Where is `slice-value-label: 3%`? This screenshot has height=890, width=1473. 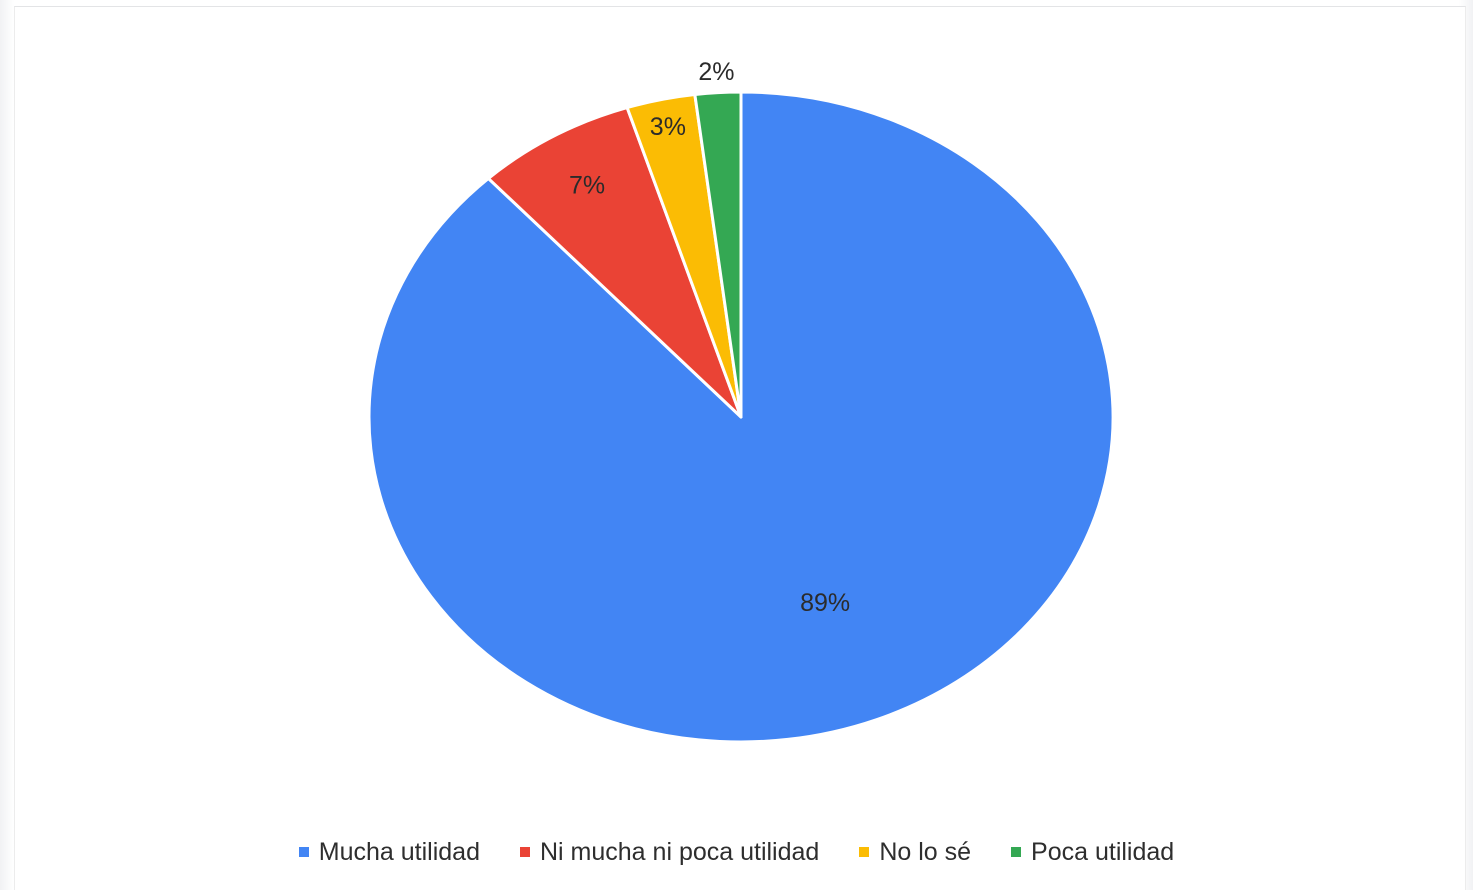
slice-value-label: 3% is located at coordinates (668, 127).